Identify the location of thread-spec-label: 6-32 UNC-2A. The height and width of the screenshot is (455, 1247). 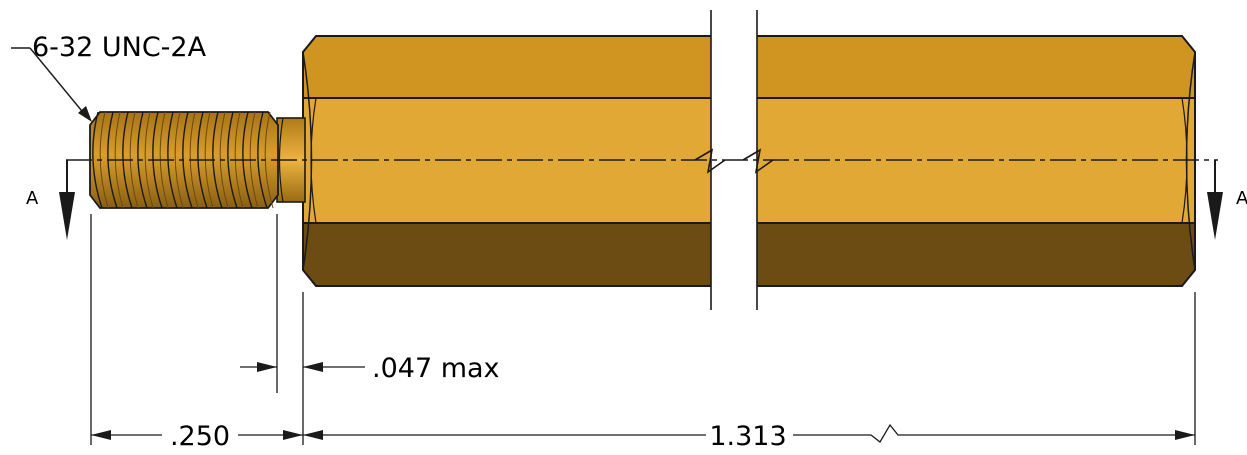
(119, 47).